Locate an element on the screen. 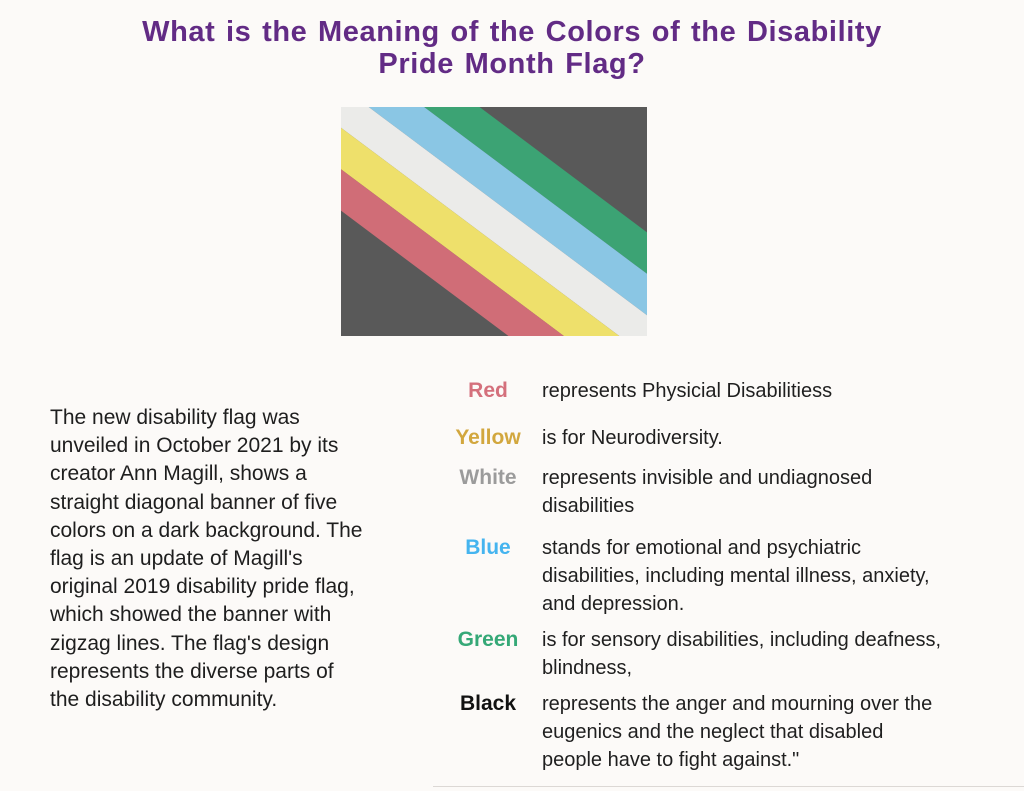 The height and width of the screenshot is (791, 1024). legend-item-red: Red represents Physicial Disabilitiess is located at coordinates (732, 391).